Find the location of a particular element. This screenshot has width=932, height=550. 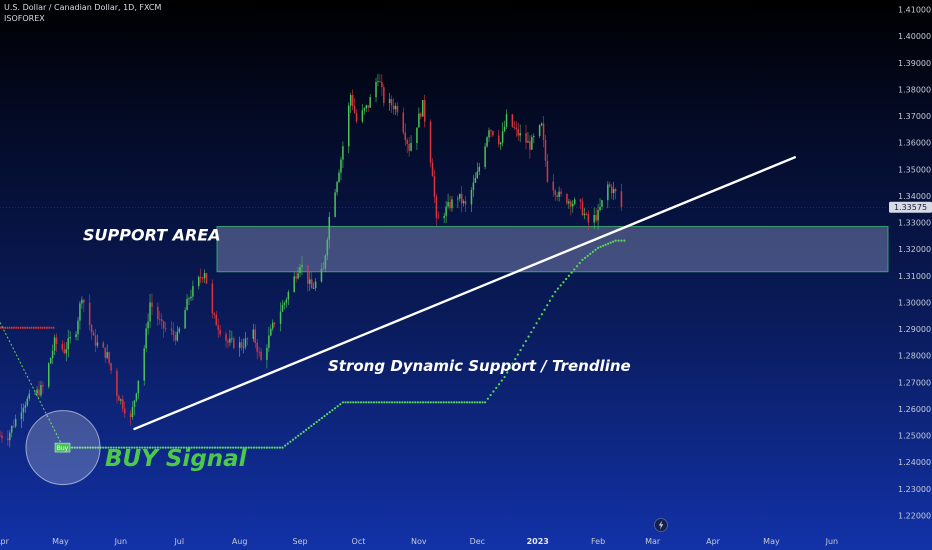

last-price-box is located at coordinates (910, 207).